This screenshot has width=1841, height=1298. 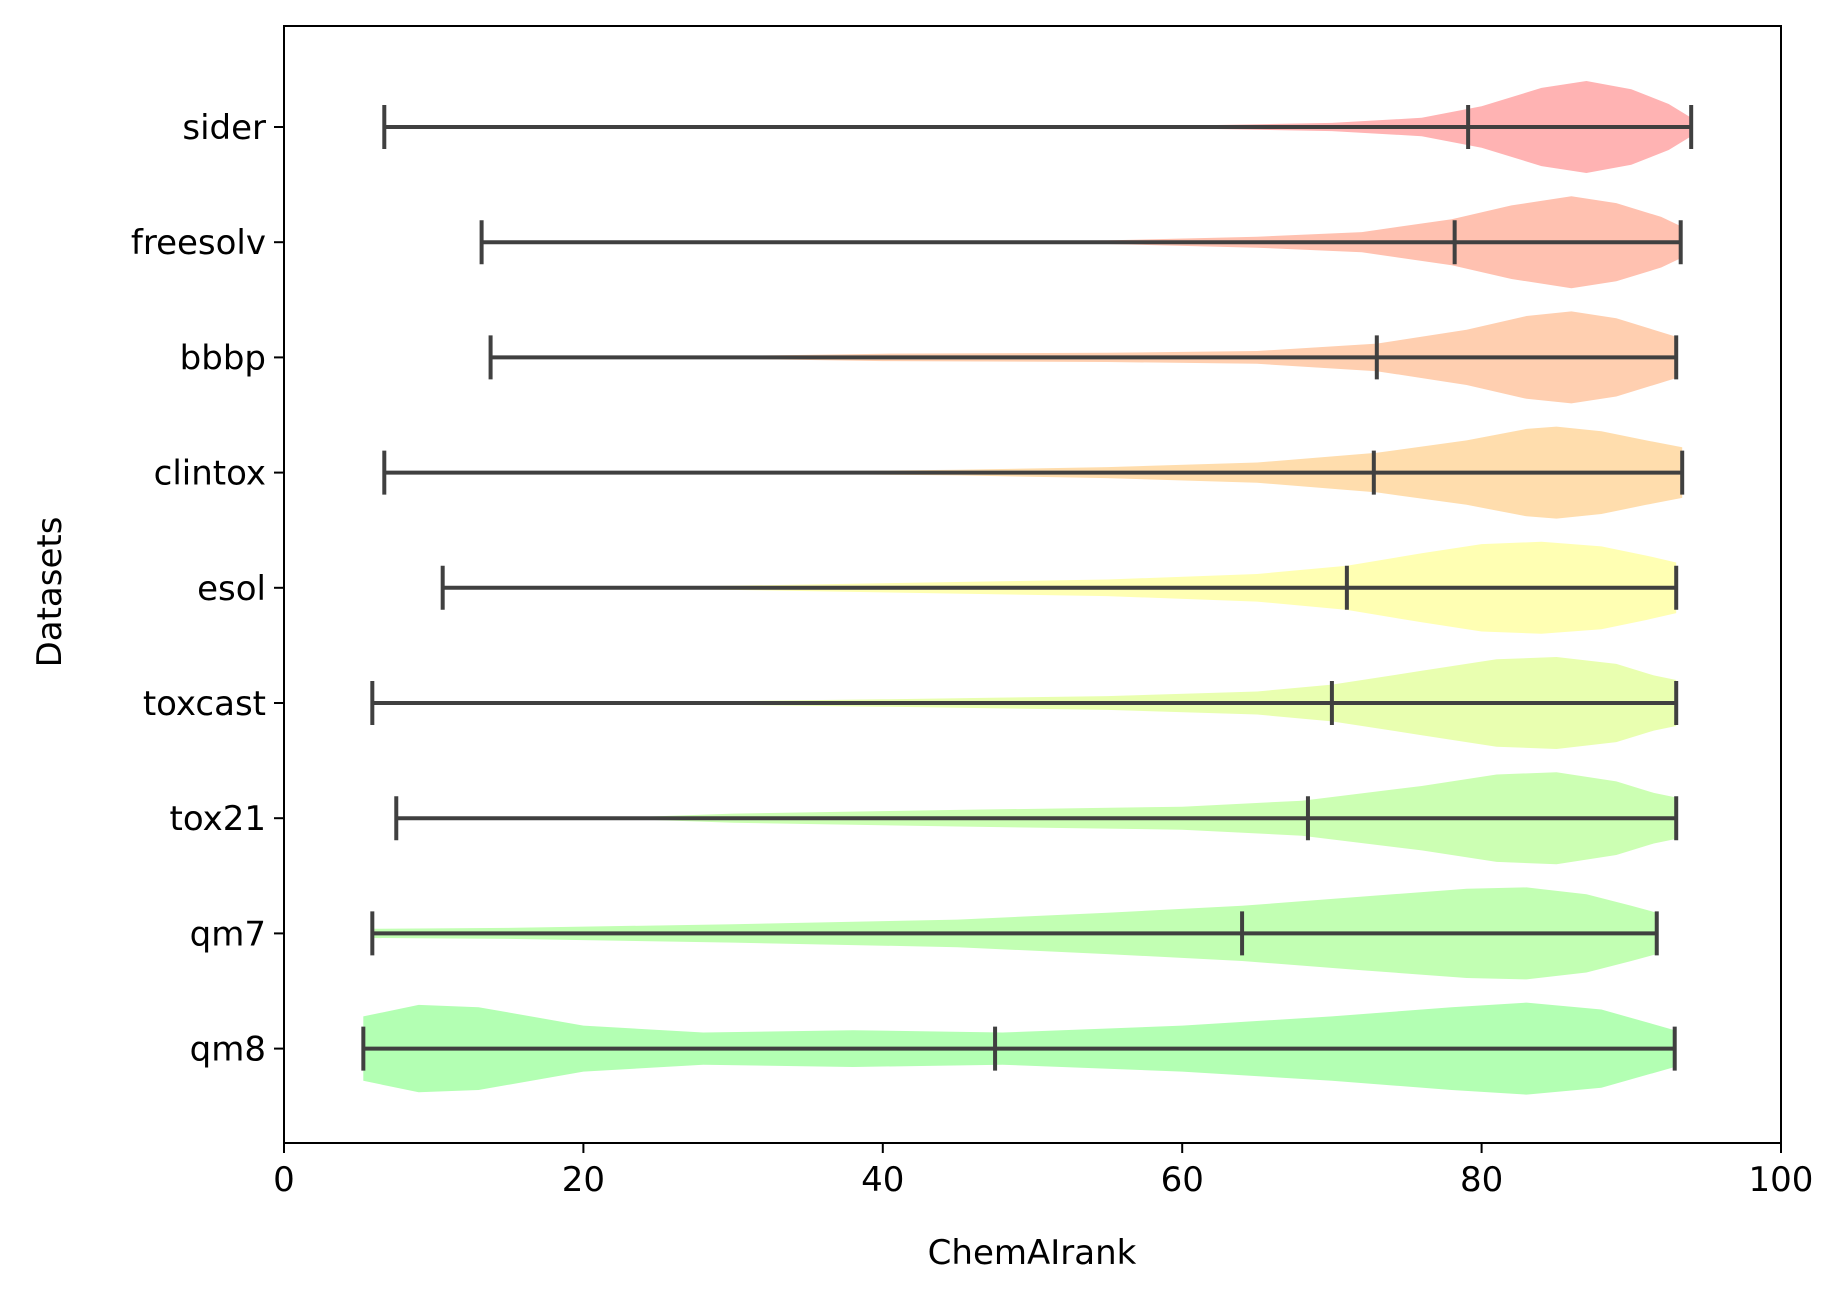 I want to click on x-tick-label-20: 20, so click(x=583, y=1180).